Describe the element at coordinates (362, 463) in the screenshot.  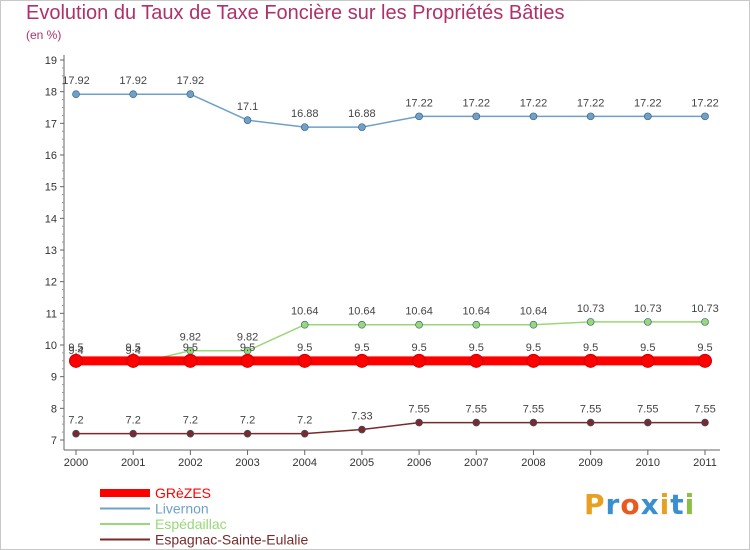
I see `x-tick-label: 2005` at that location.